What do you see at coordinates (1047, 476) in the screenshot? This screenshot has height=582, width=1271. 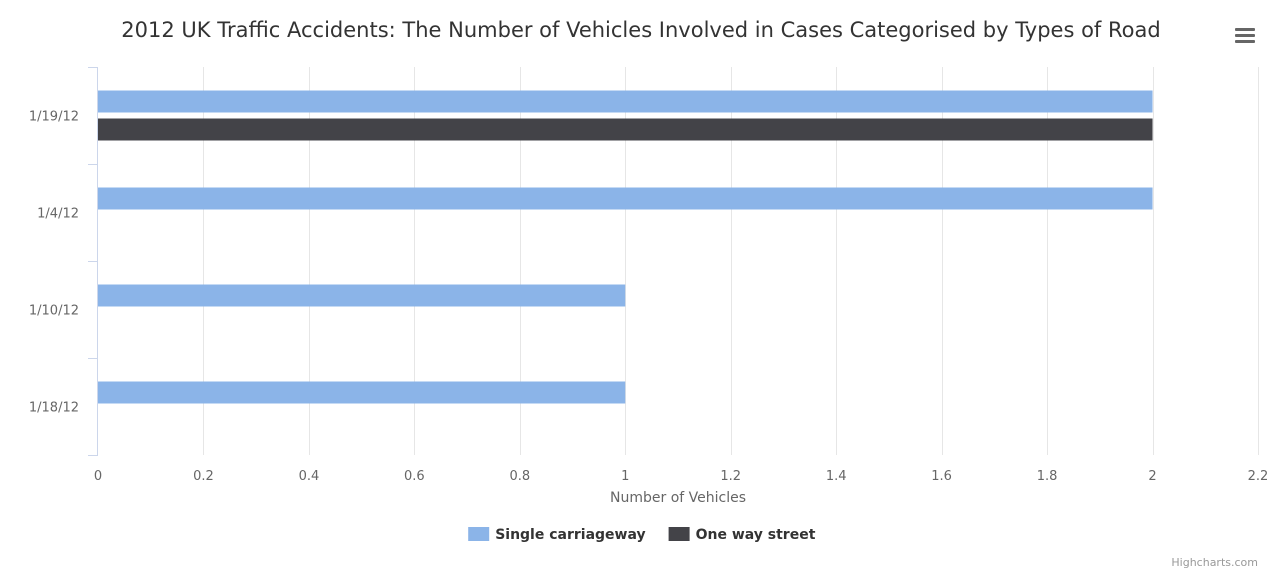 I see `x-tick-label: 1.8` at bounding box center [1047, 476].